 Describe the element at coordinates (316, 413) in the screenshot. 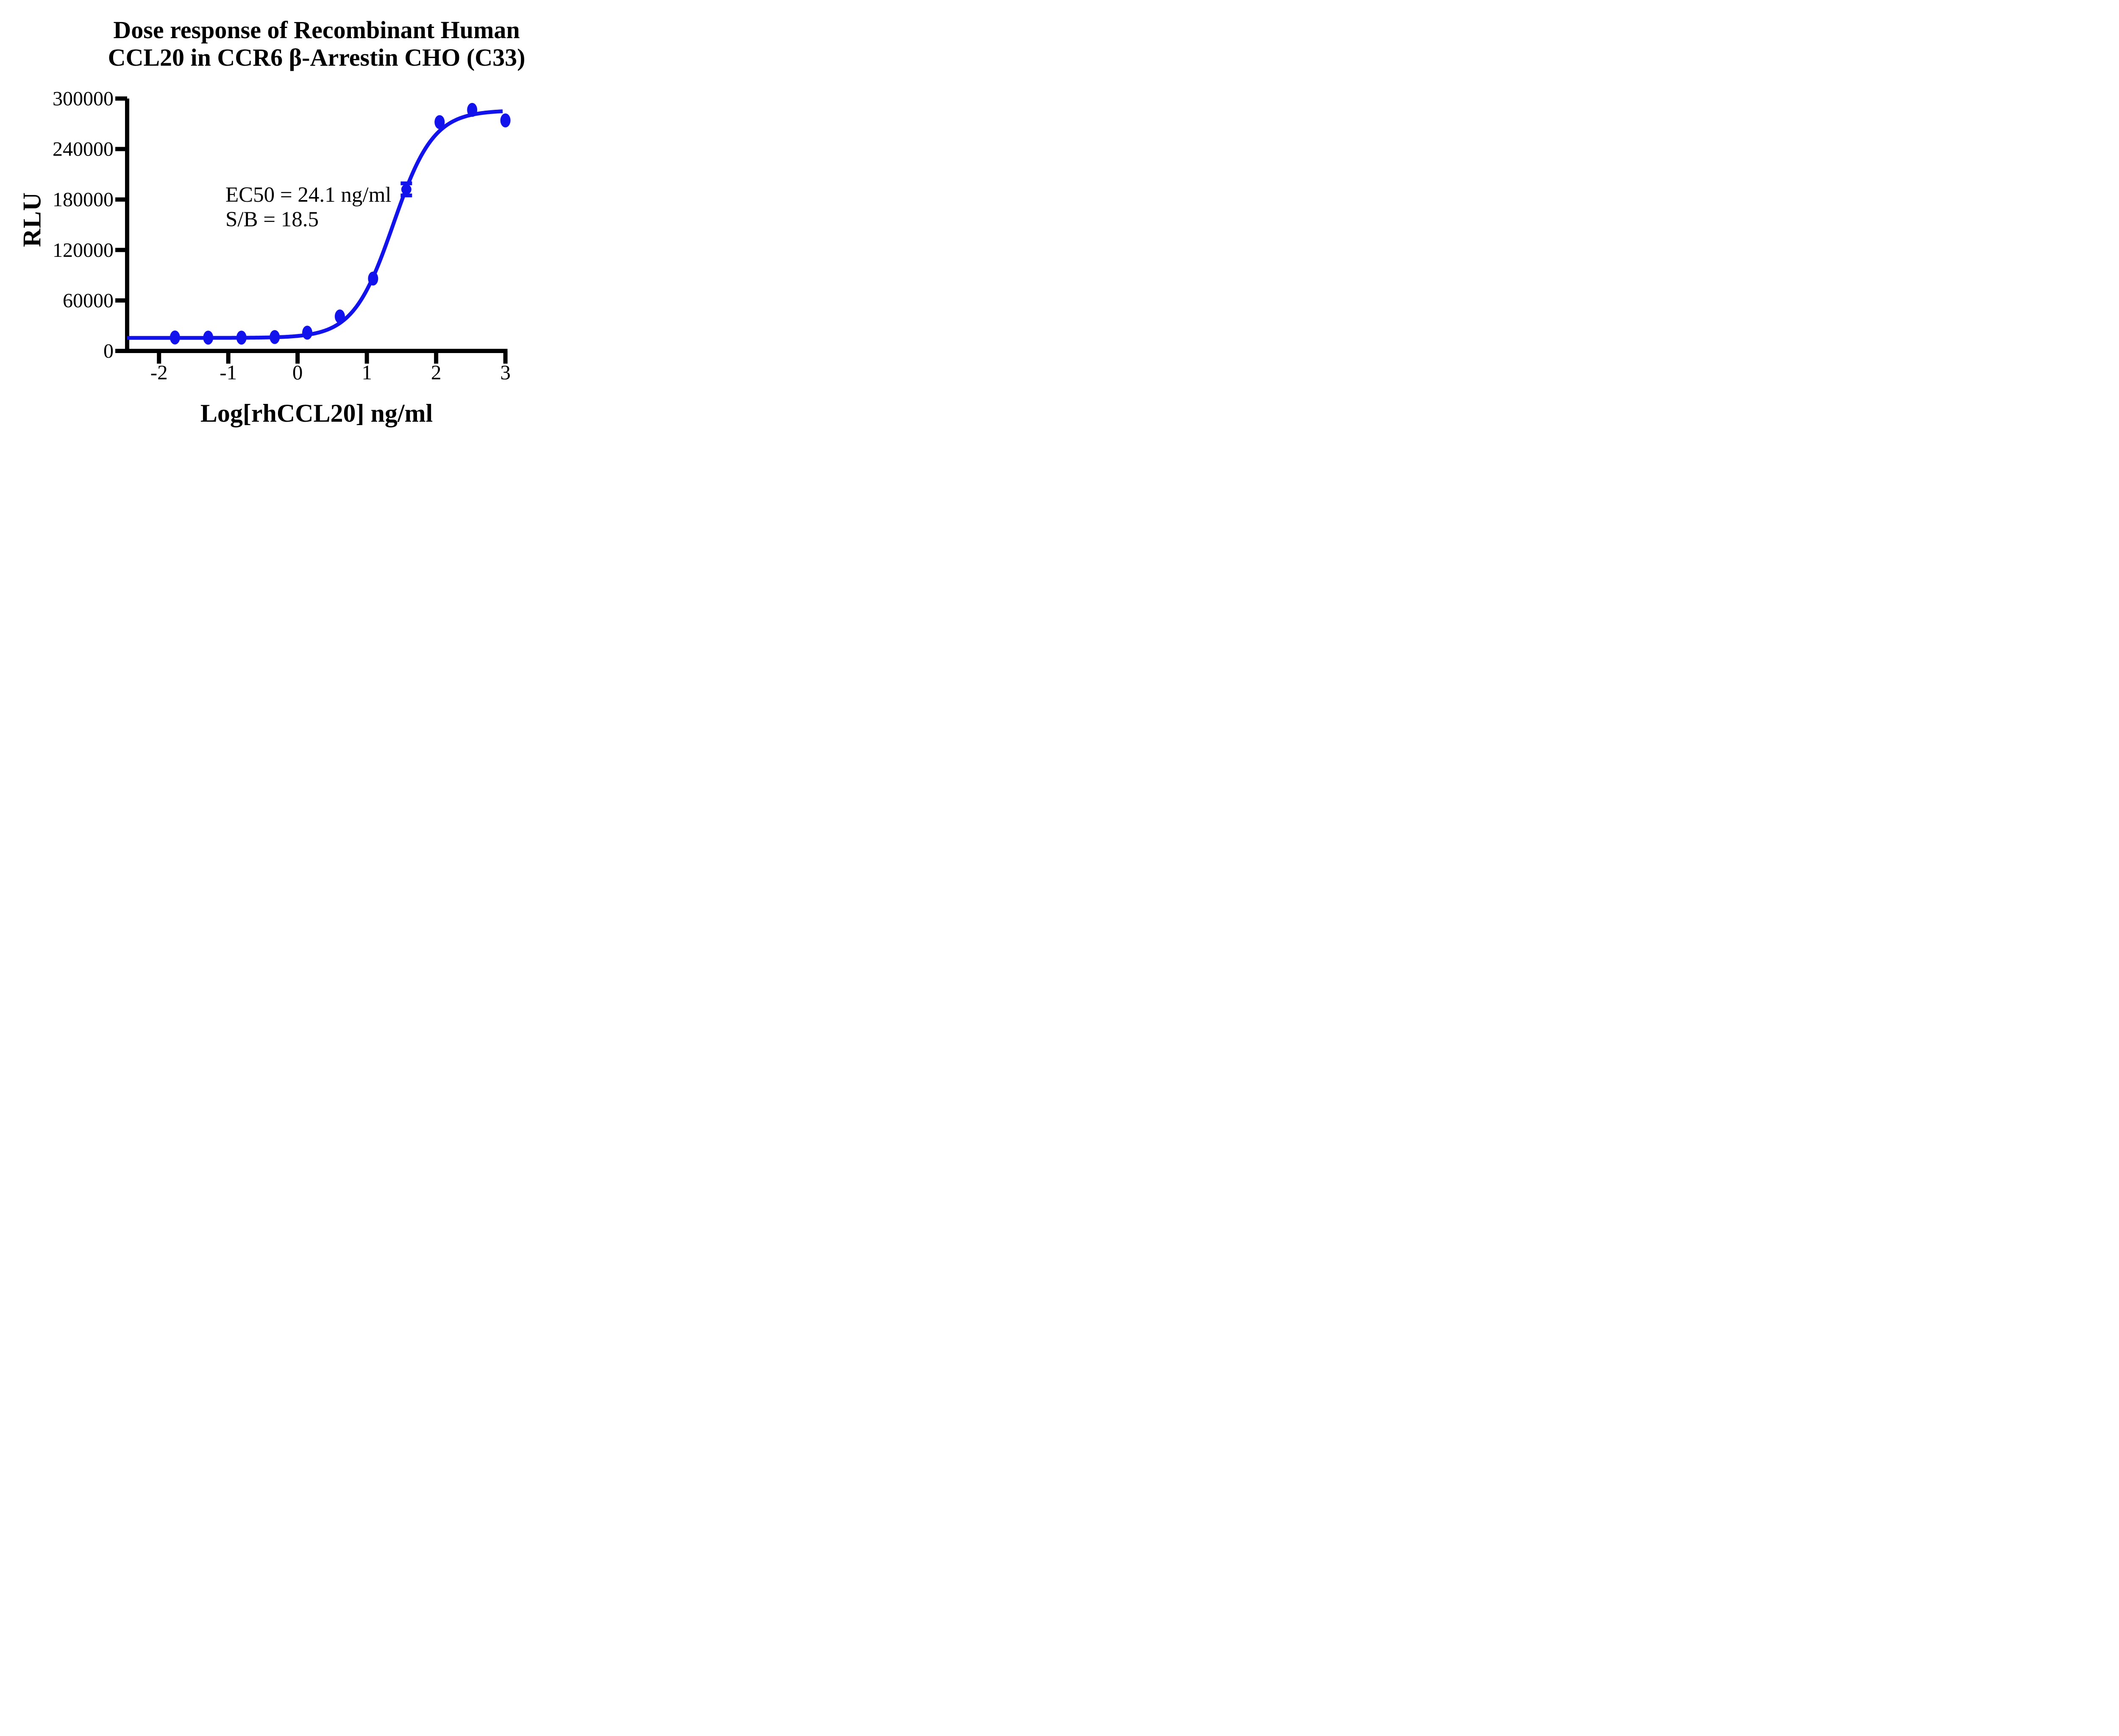

I see `x-axis-title: Log[rhCCL20] ng/ml` at that location.